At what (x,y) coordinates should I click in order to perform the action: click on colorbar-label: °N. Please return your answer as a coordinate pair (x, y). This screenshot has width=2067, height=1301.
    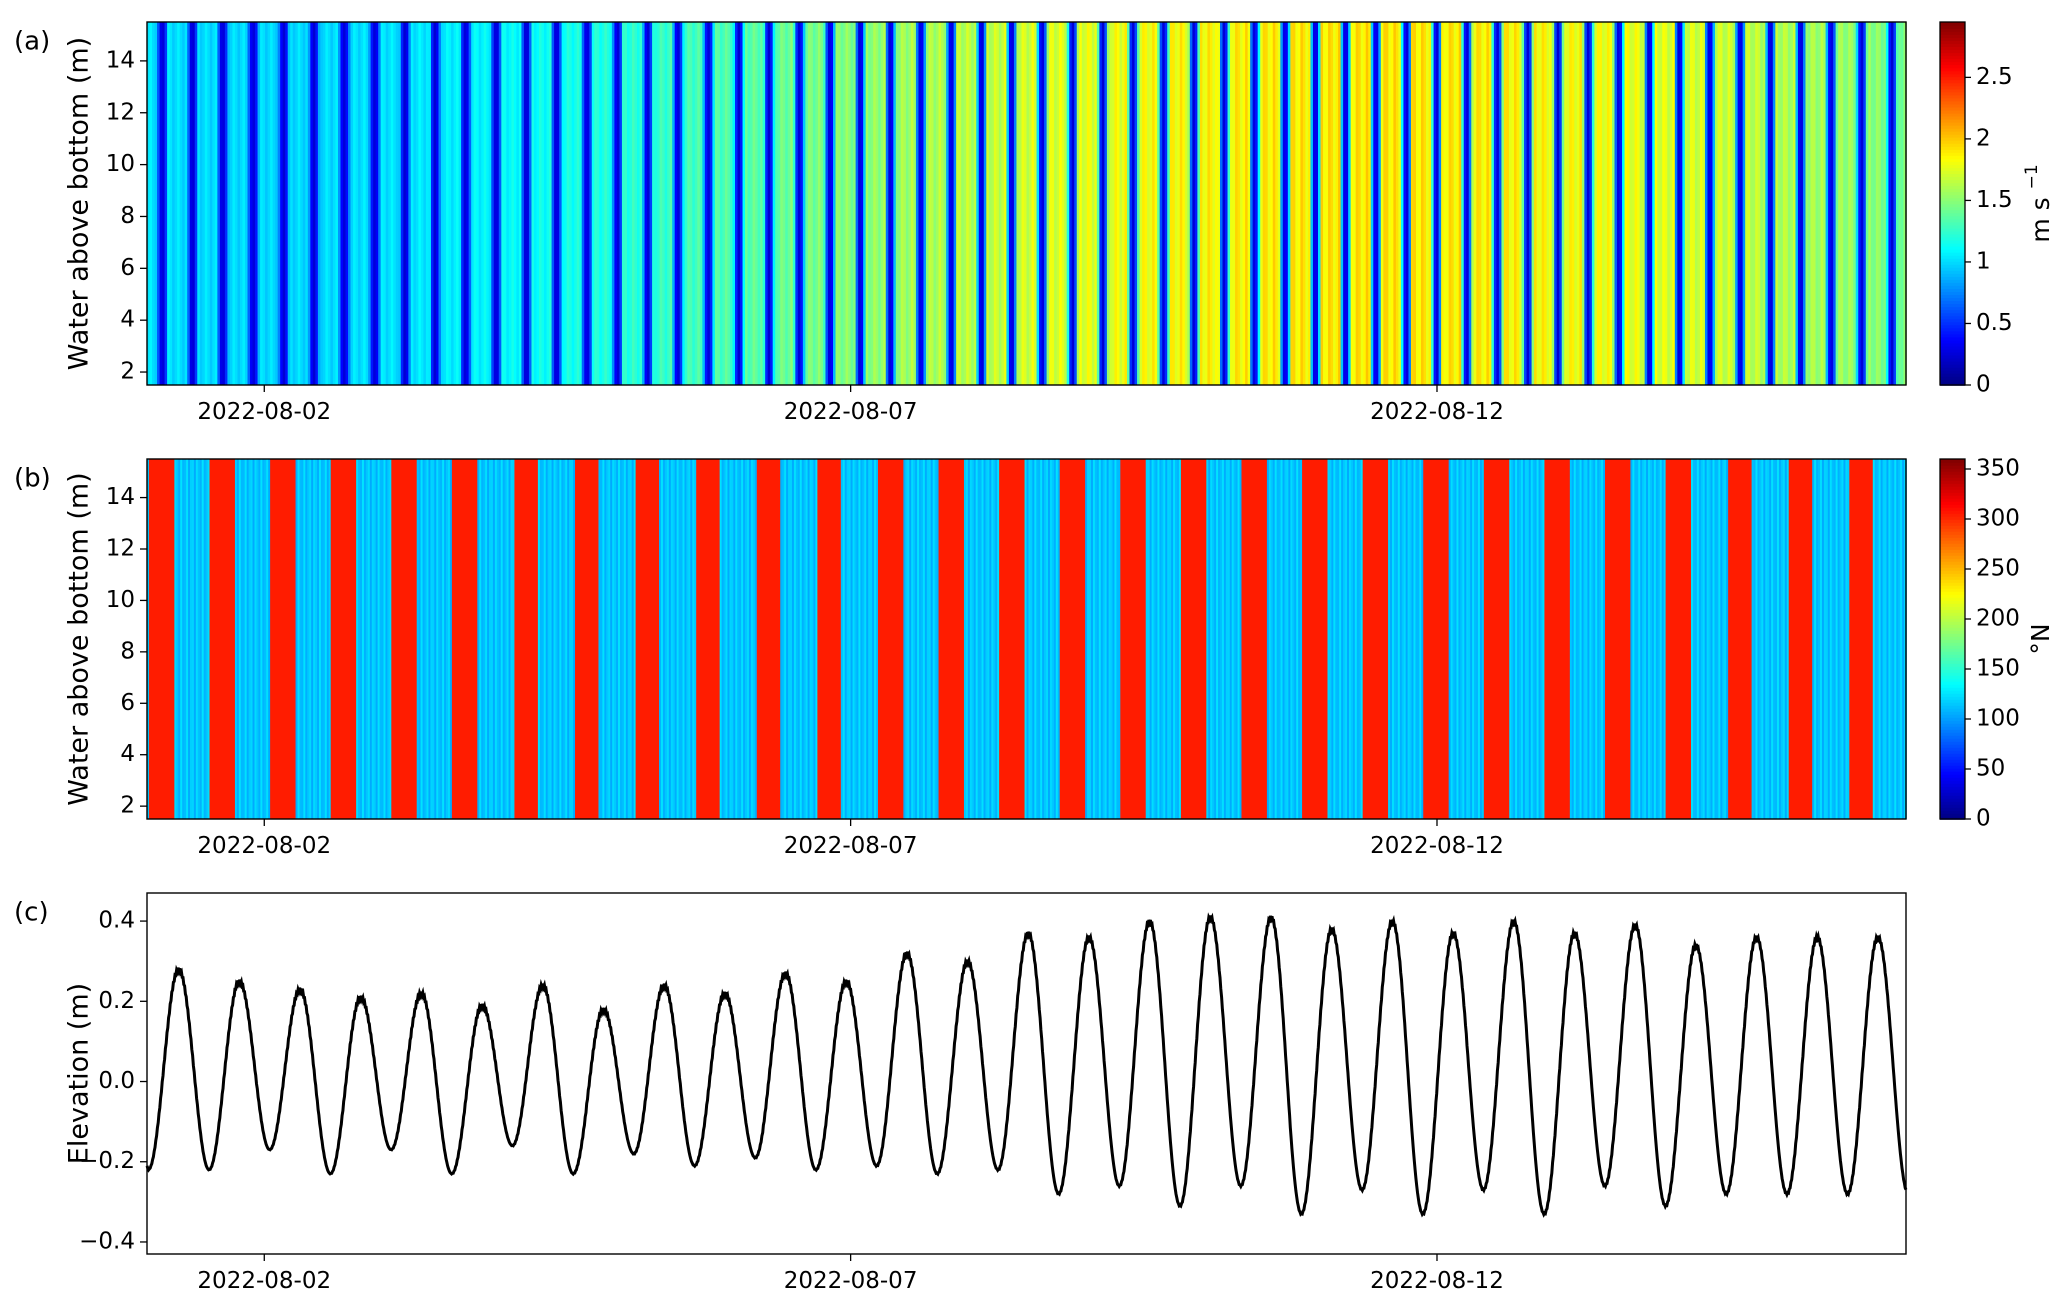
    Looking at the image, I should click on (2040, 638).